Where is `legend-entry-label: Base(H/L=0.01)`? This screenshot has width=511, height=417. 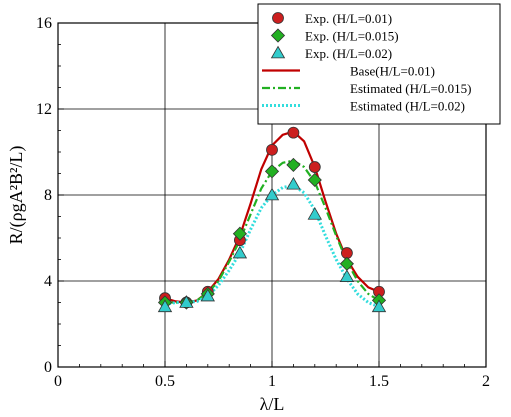
legend-entry-label: Base(H/L=0.01) is located at coordinates (392, 71).